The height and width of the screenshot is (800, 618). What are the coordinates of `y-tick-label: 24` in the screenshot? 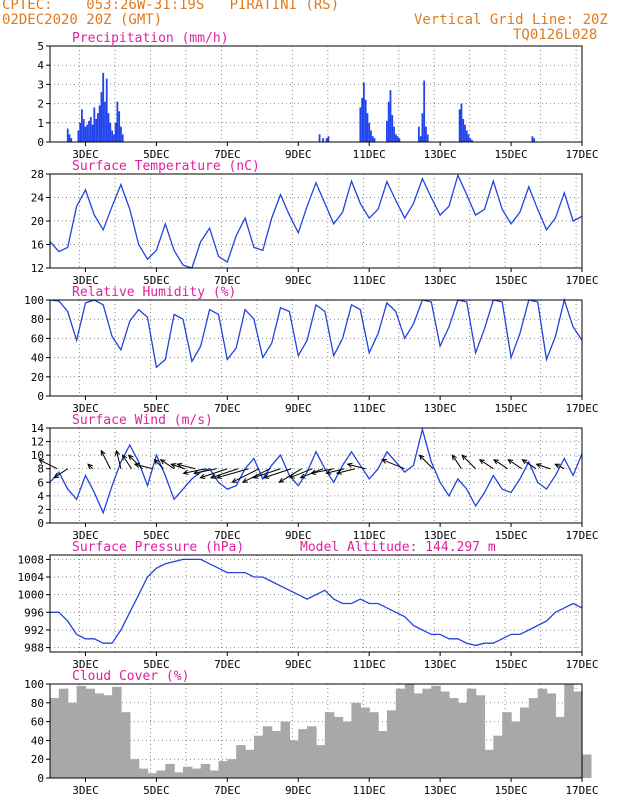 It's located at (38, 198).